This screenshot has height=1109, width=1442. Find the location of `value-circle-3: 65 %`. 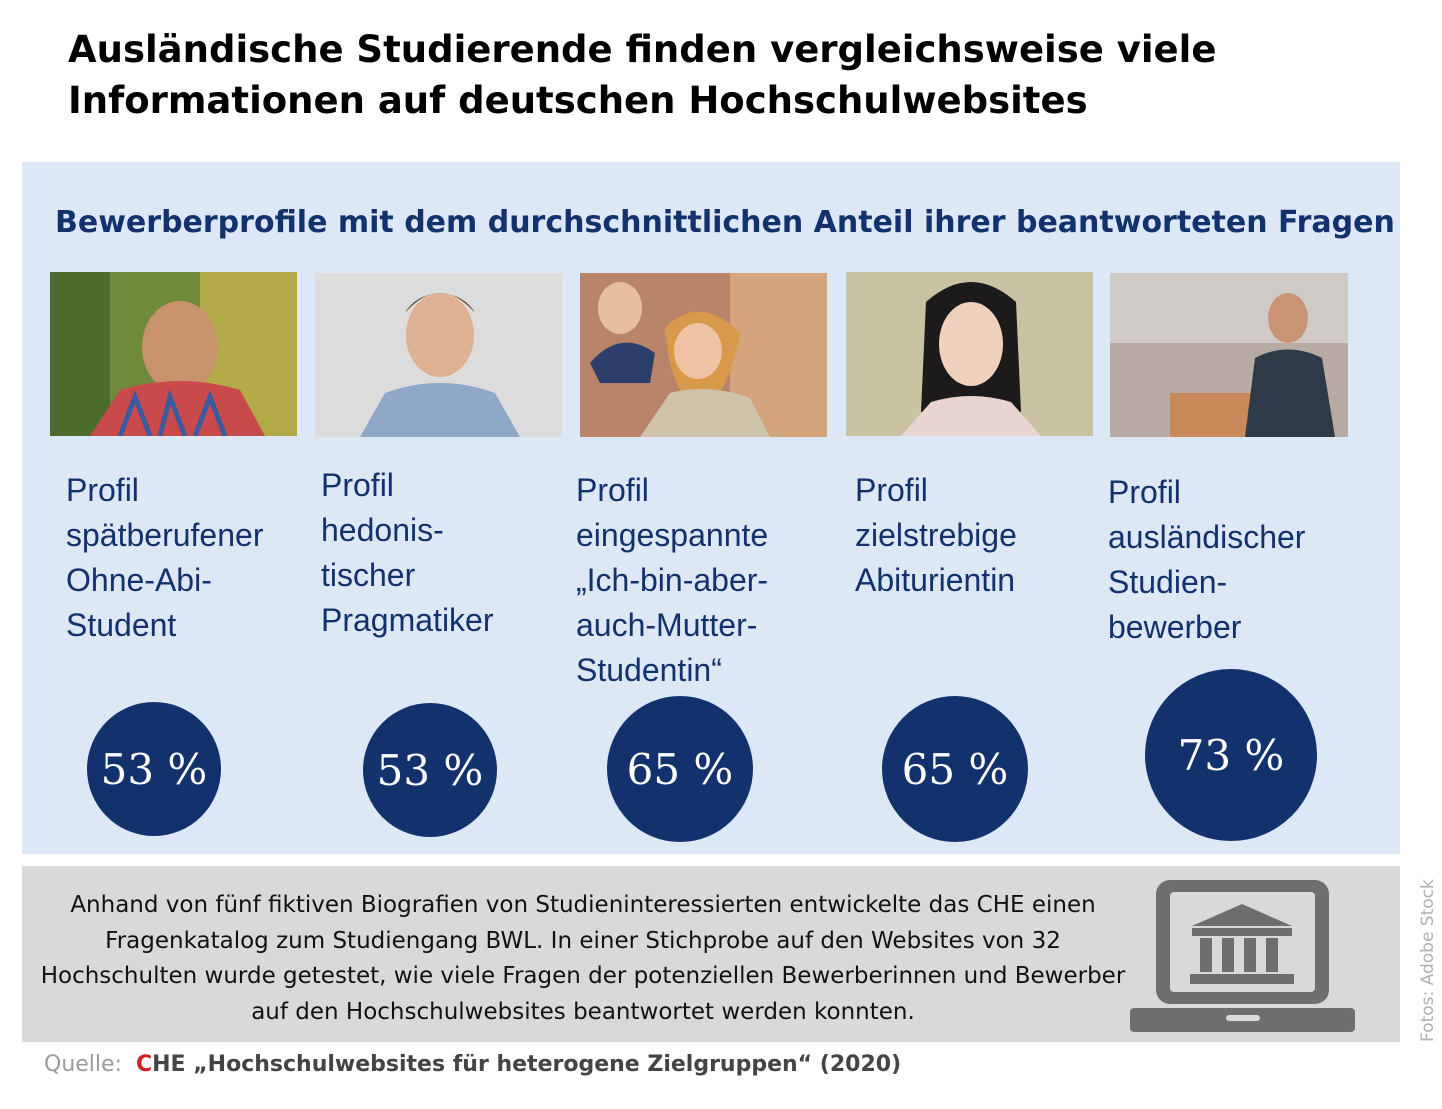

value-circle-3: 65 % is located at coordinates (680, 769).